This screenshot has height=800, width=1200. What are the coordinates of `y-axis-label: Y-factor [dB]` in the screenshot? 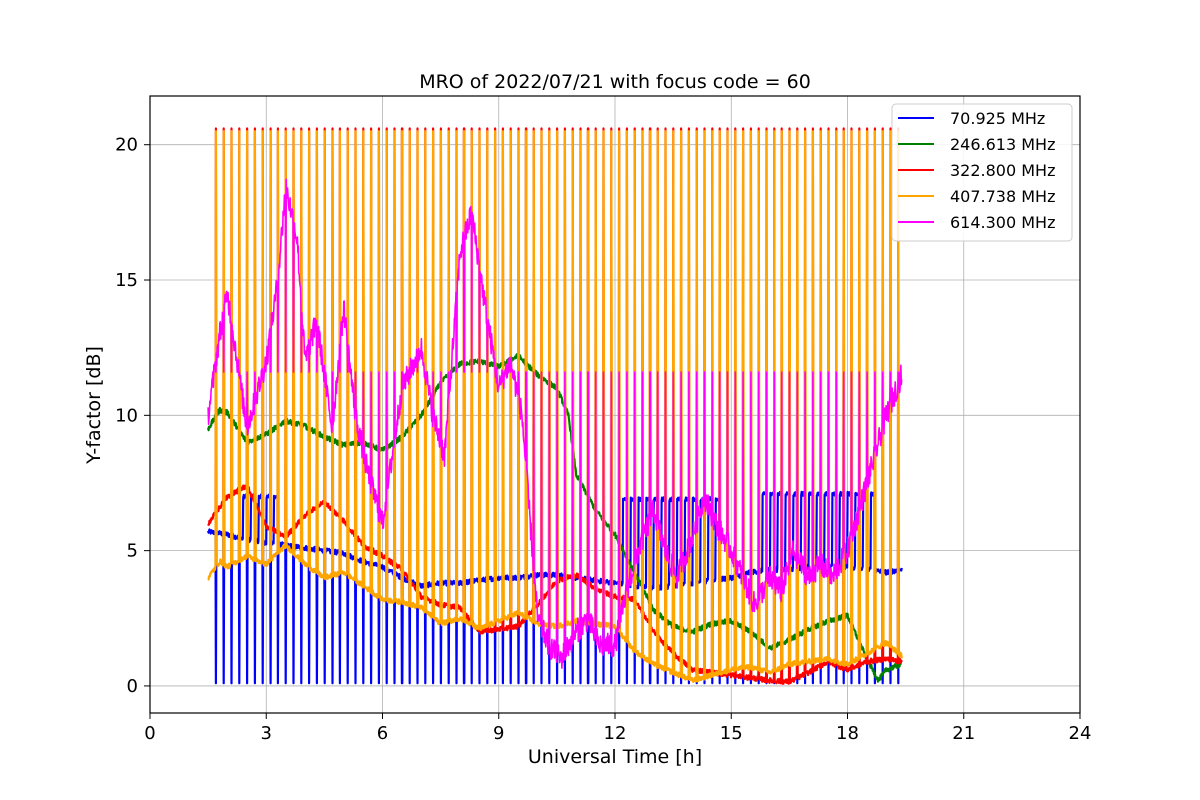 It's located at (94, 405).